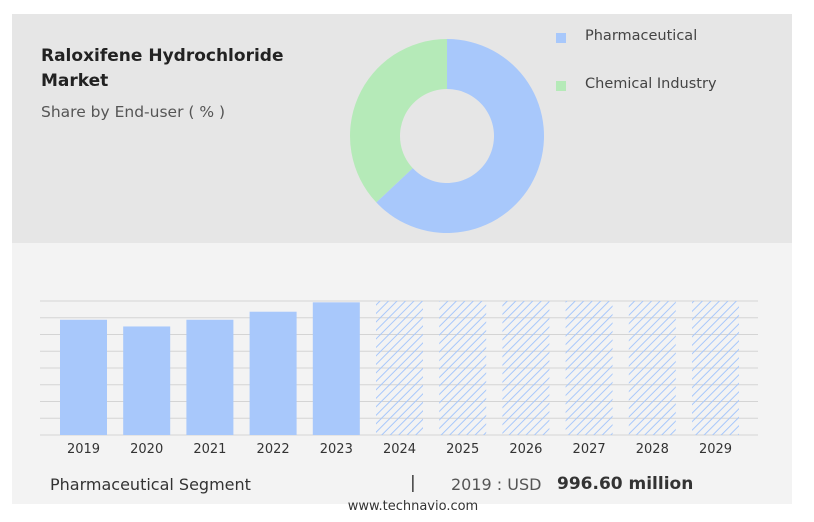  Describe the element at coordinates (399, 368) in the screenshot. I see `forecast-bar-2024` at that location.